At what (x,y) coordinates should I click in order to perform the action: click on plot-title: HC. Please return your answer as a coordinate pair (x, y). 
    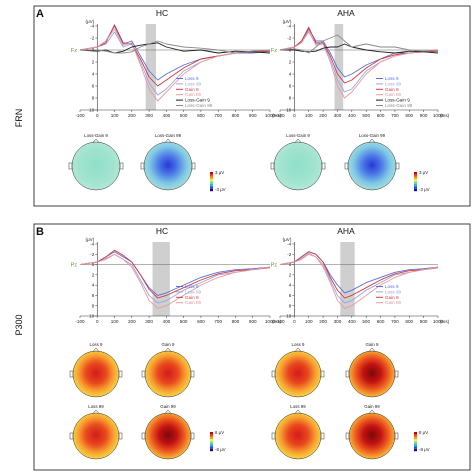
    Looking at the image, I should click on (162, 231).